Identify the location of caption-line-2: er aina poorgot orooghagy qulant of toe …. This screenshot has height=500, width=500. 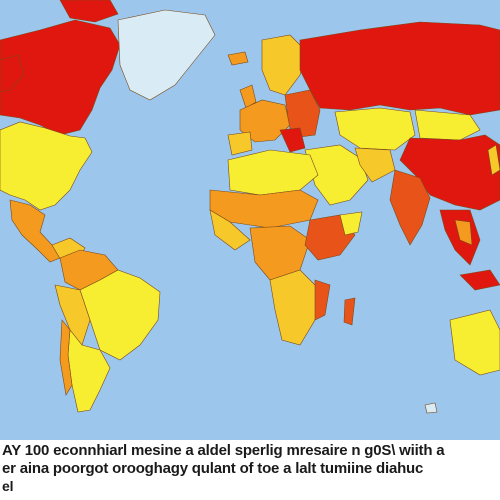
(213, 468).